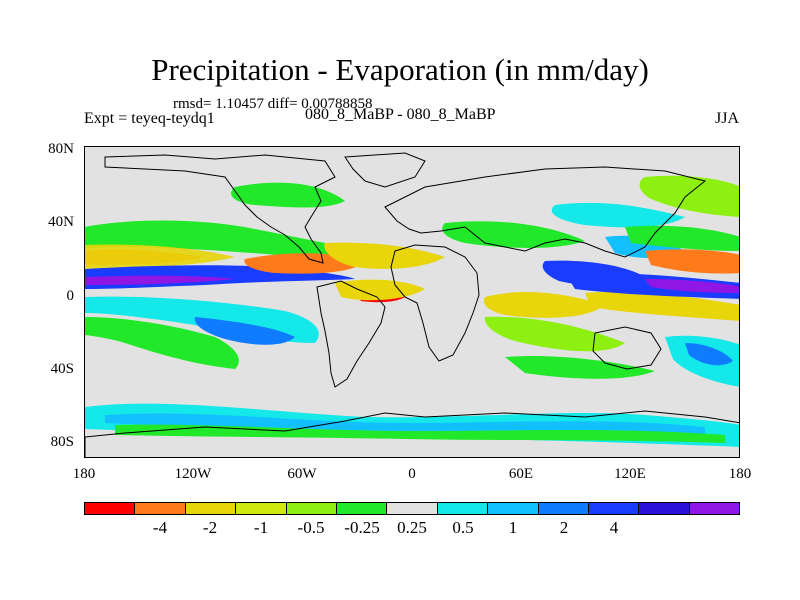 This screenshot has height=600, width=800. I want to click on lon-label-0: 0, so click(412, 474).